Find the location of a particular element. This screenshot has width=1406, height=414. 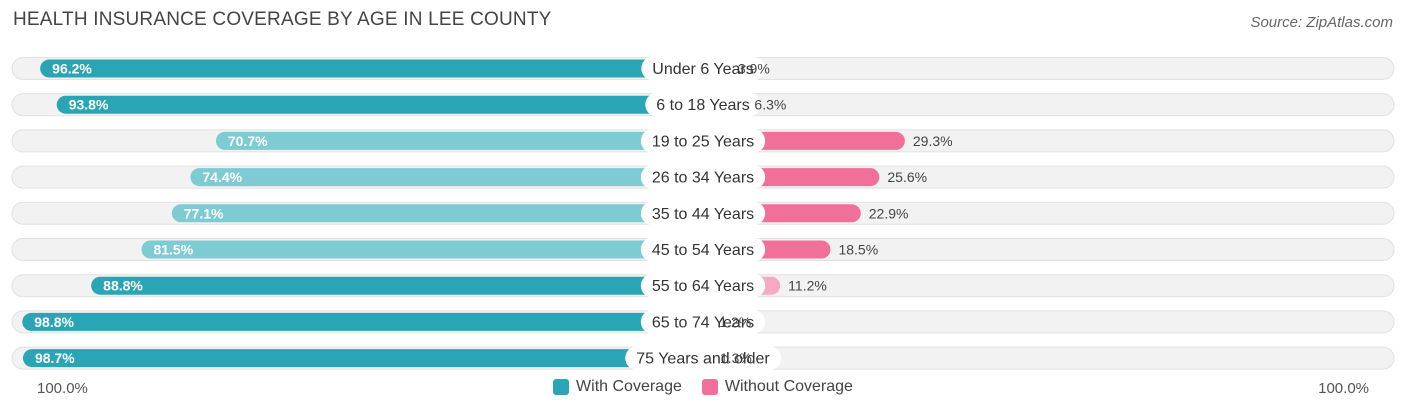

legend-item-without-coverage: Without Coverage is located at coordinates (777, 387).